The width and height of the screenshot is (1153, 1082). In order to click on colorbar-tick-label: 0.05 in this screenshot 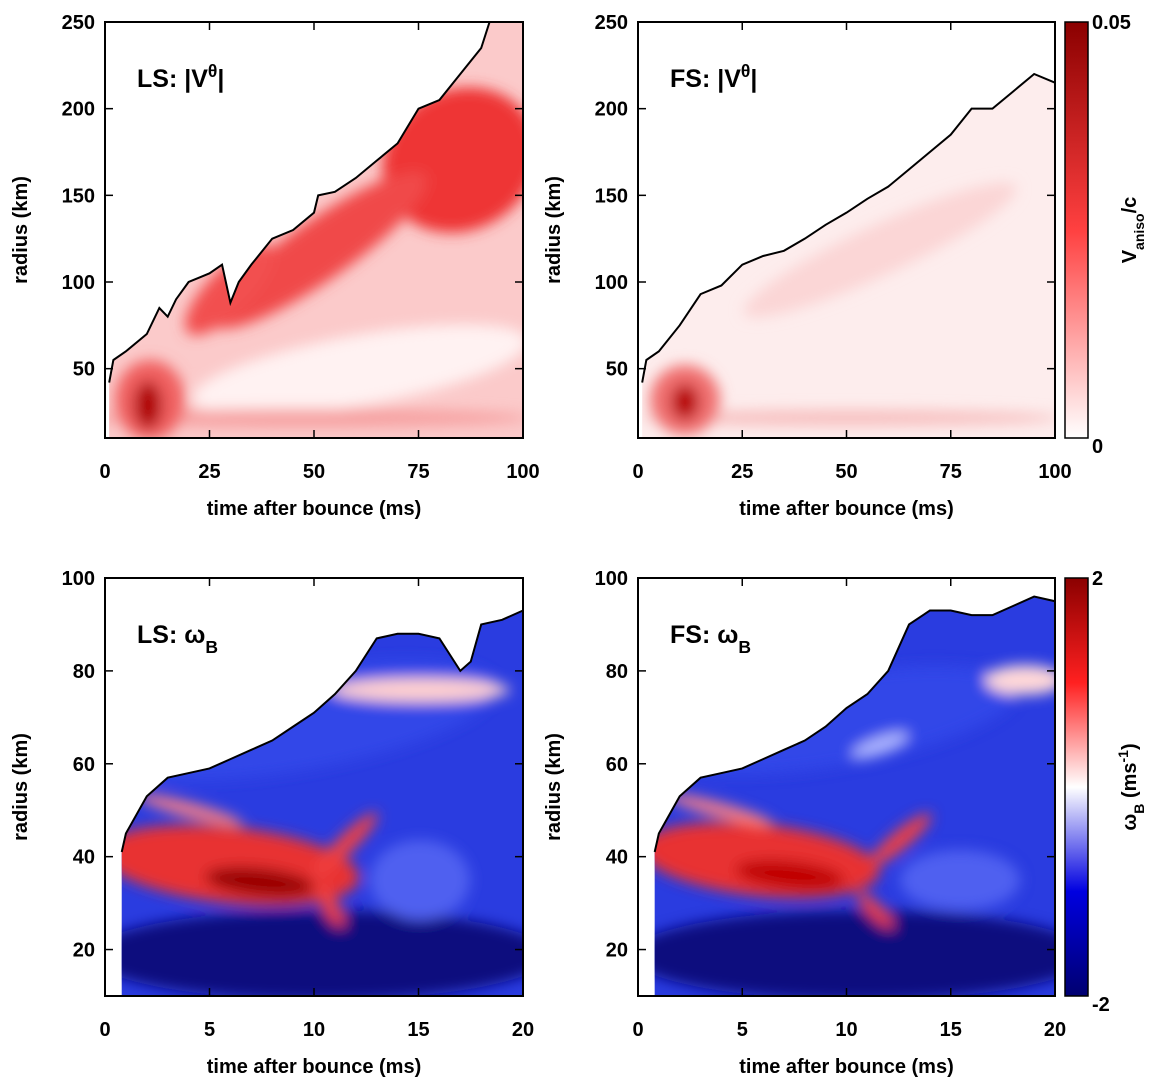, I will do `click(1111, 23)`.